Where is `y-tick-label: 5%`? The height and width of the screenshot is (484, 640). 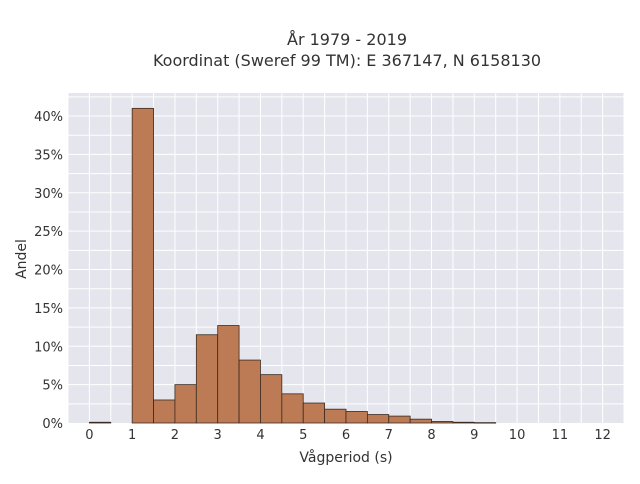 y-tick-label: 5% is located at coordinates (52, 386).